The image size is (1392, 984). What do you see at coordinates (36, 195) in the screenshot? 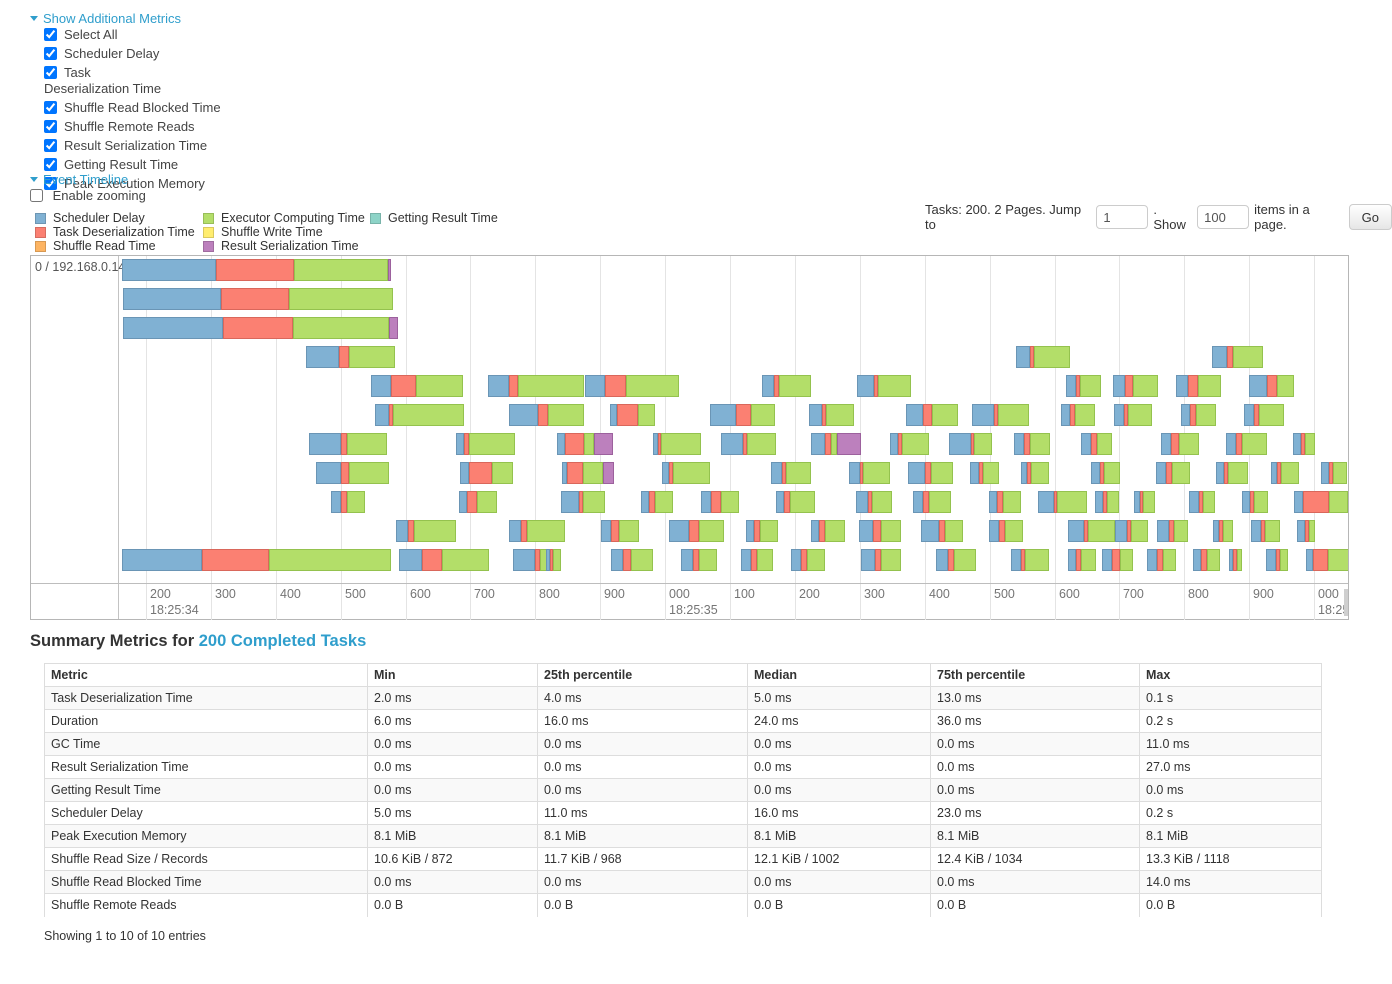
I see `enable-zooming-checkbox` at bounding box center [36, 195].